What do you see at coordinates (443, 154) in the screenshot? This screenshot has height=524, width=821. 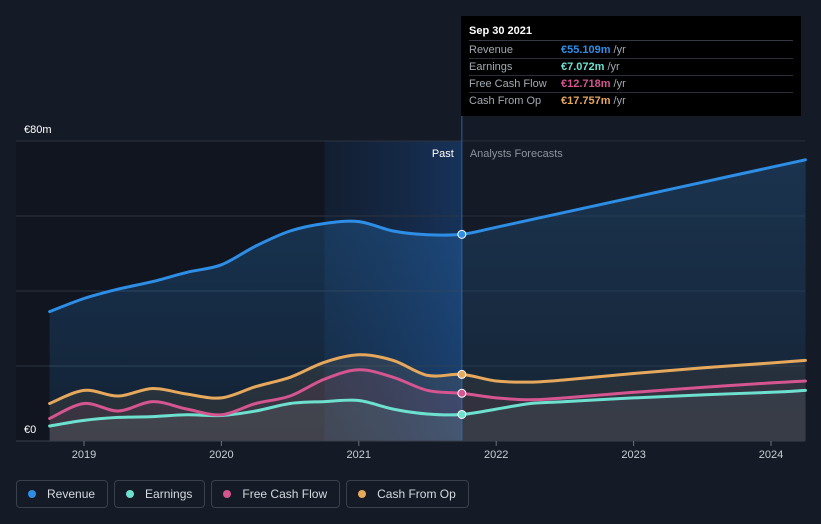 I see `past-label: Past` at bounding box center [443, 154].